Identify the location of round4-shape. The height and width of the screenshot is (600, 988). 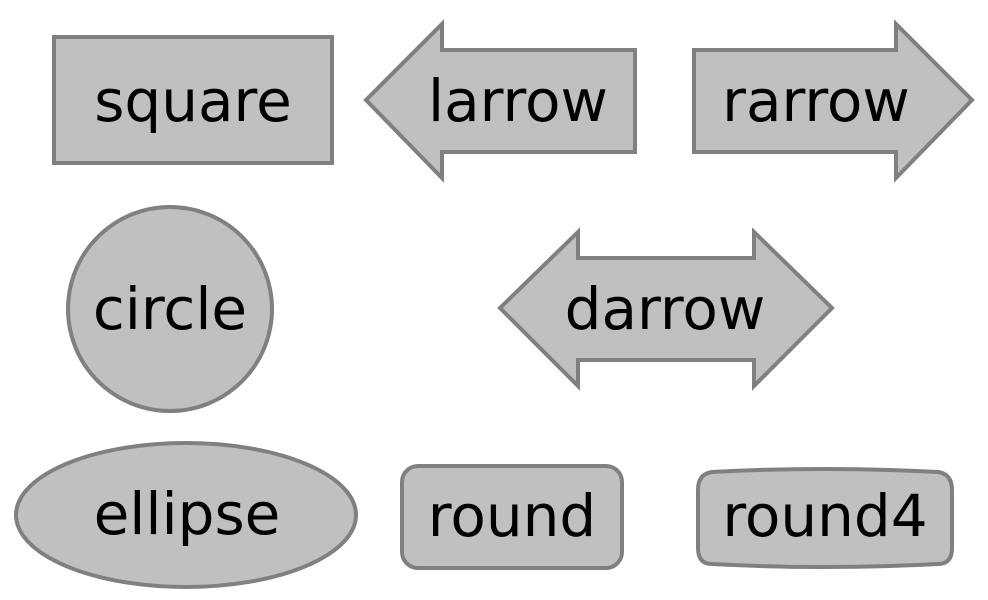
(825, 518).